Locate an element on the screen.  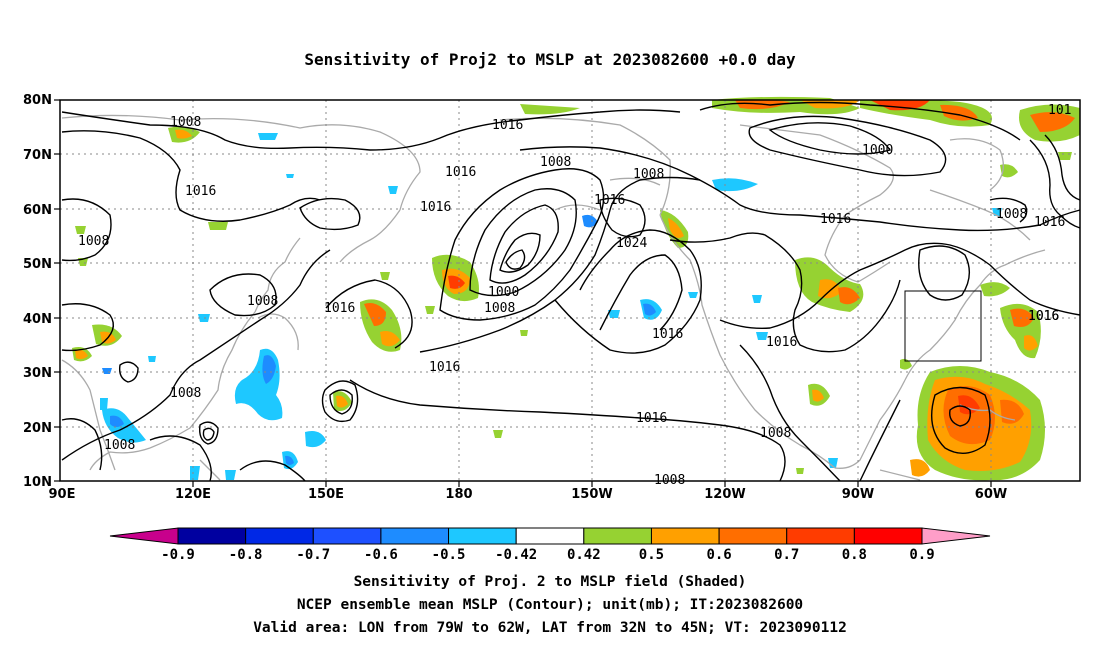
lat-label: 40N is located at coordinates (37, 319).